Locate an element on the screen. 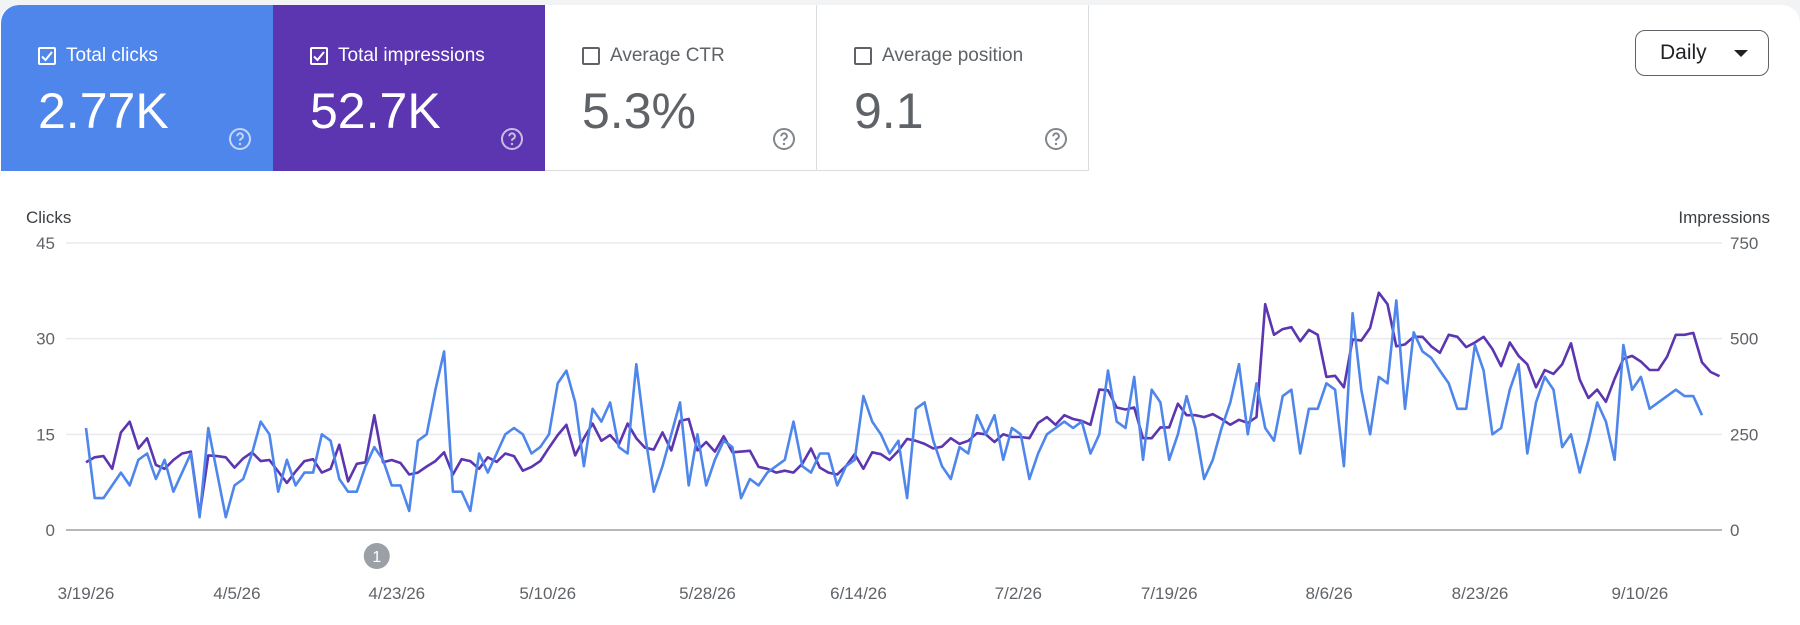 This screenshot has width=1800, height=625. metric-average-ctr: Average CTR 5.3% is located at coordinates (681, 88).